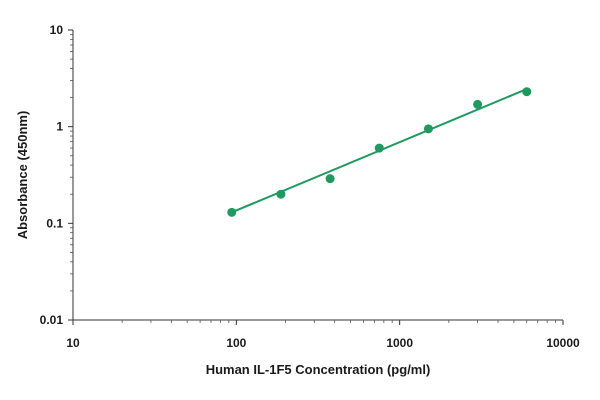 The width and height of the screenshot is (600, 400). What do you see at coordinates (563, 343) in the screenshot?
I see `x-tick-label: 10000` at bounding box center [563, 343].